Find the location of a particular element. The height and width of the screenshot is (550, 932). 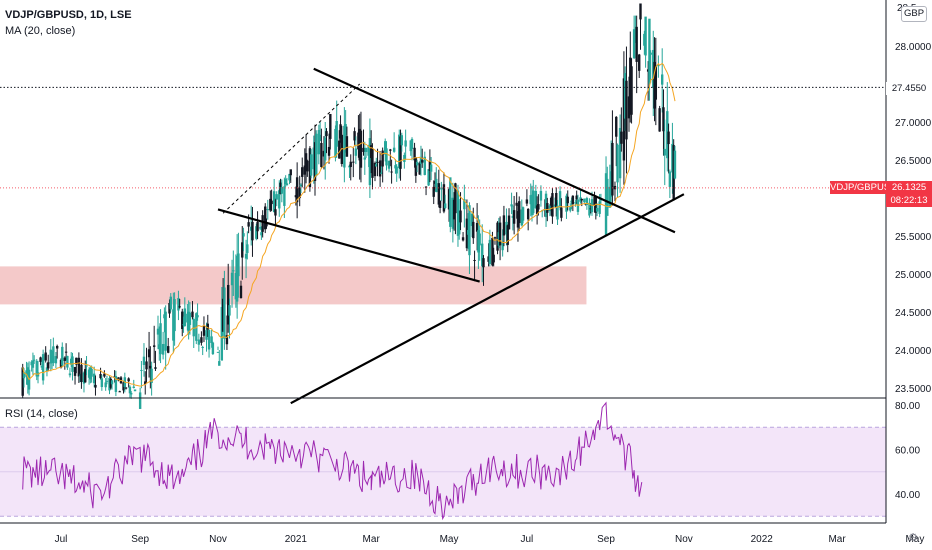

currency-badge: GBP is located at coordinates (914, 14).